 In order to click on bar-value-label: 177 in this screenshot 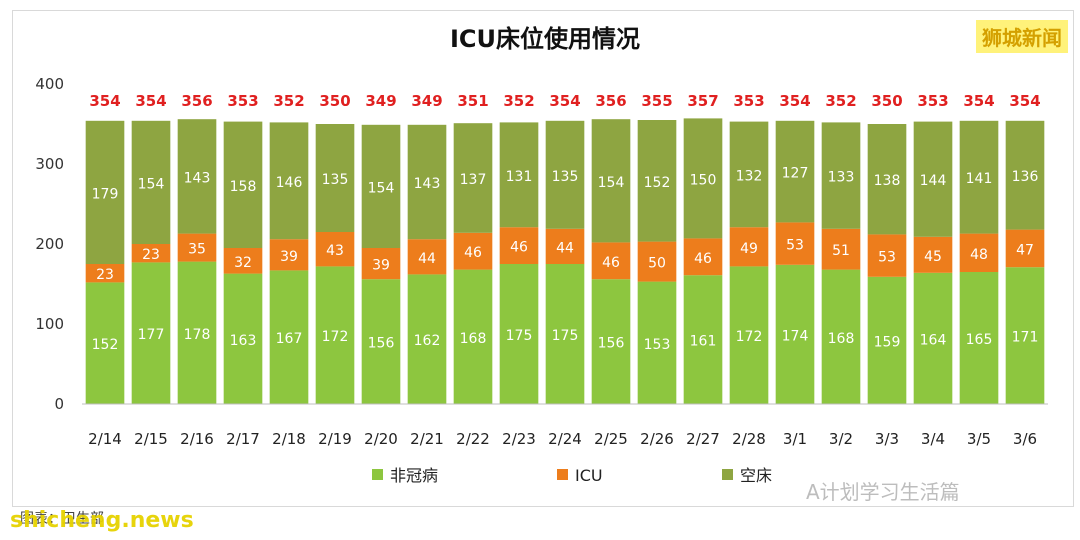, I will do `click(151, 335)`.